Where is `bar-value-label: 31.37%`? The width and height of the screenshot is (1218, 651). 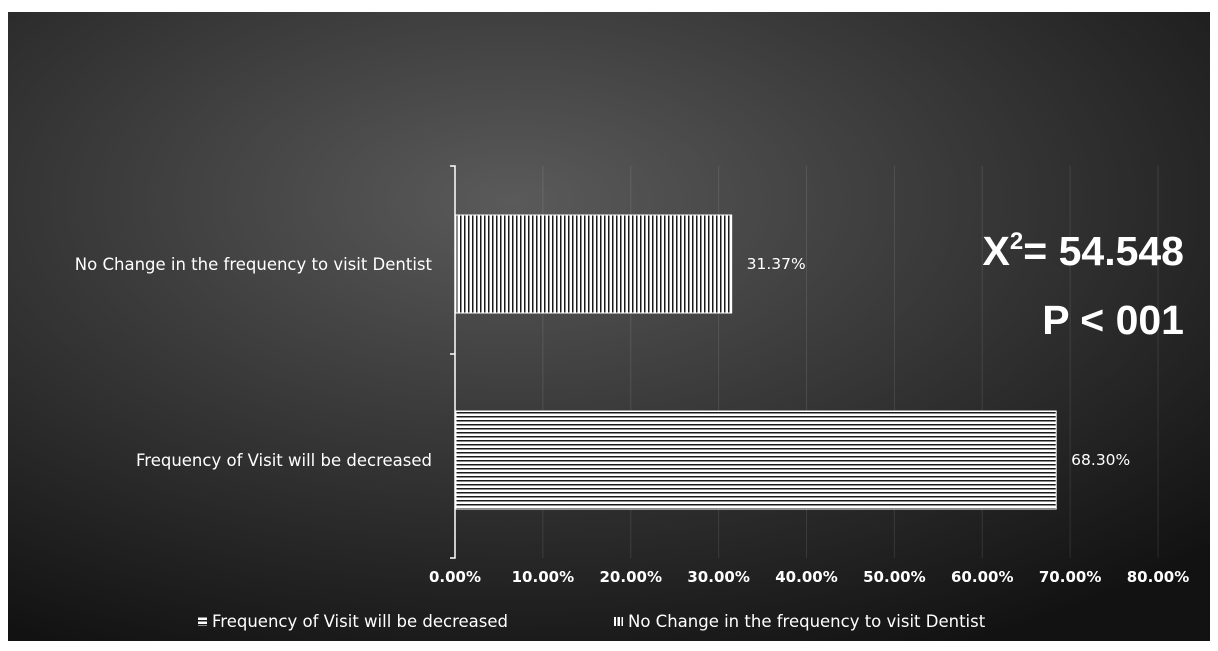 bar-value-label: 31.37% is located at coordinates (776, 264).